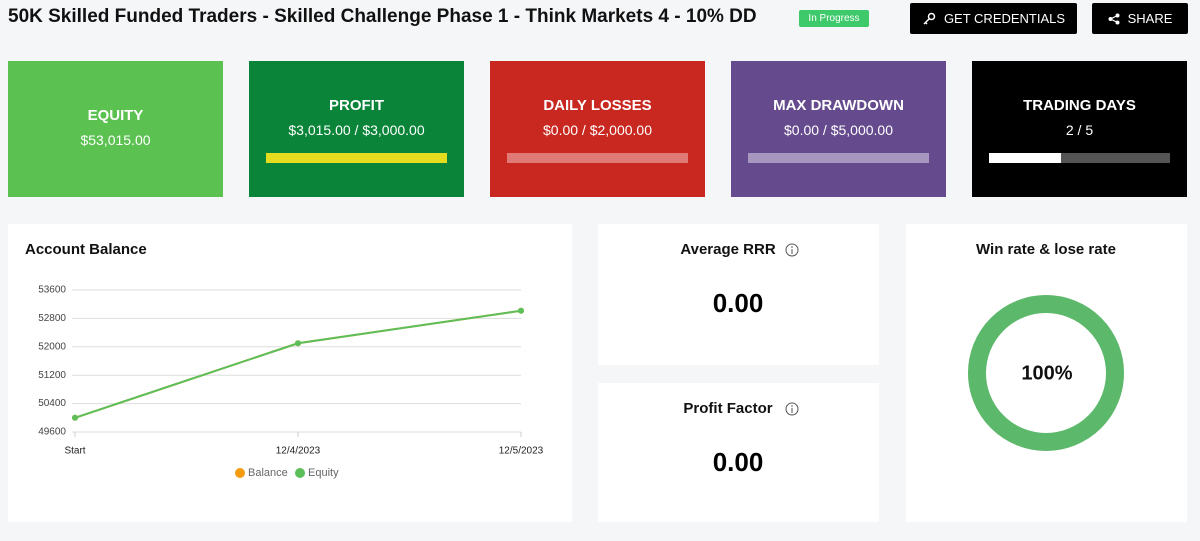  I want to click on legend-label: Balance, so click(268, 473).